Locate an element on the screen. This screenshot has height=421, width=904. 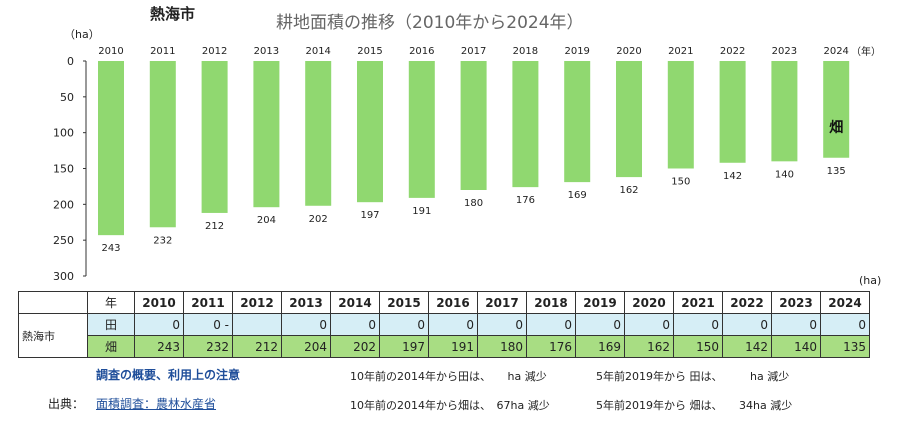
year-col: 2014 is located at coordinates (355, 302).